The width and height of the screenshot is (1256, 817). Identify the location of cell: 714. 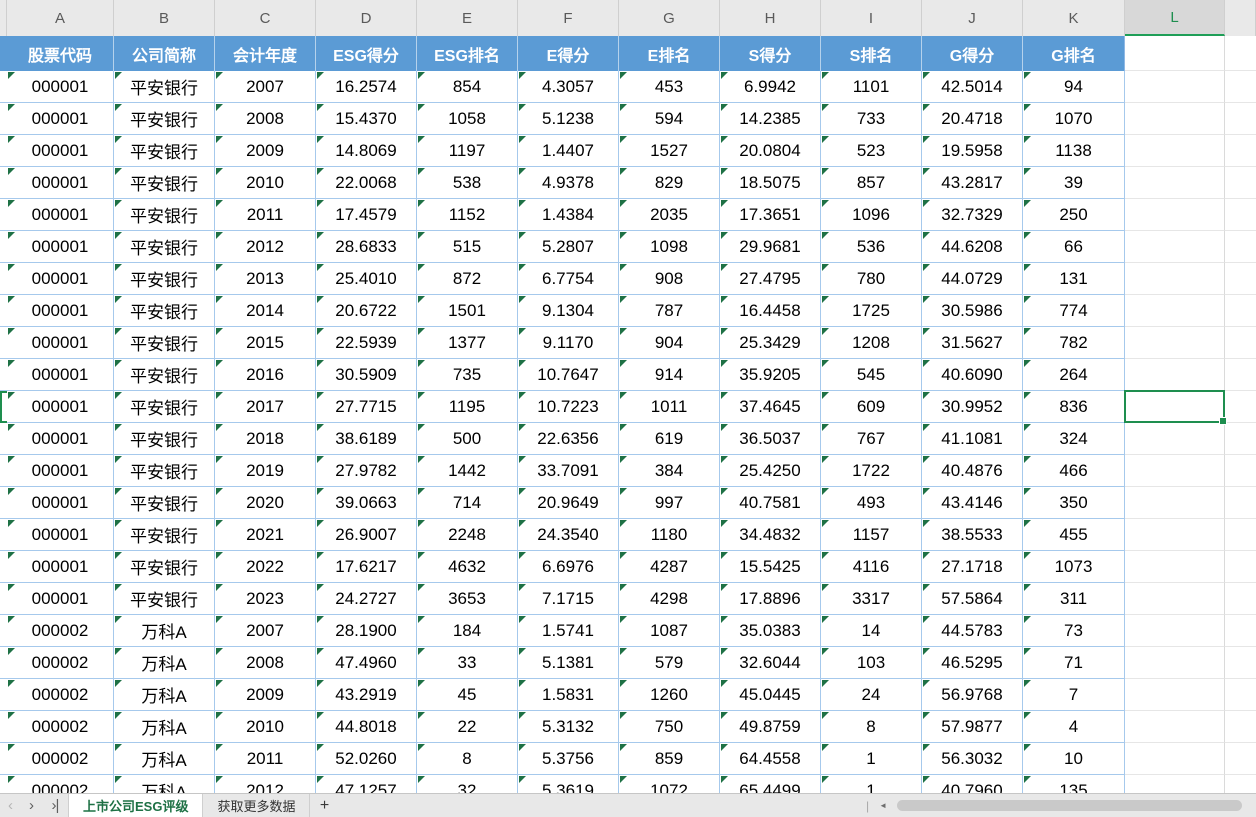
(467, 503).